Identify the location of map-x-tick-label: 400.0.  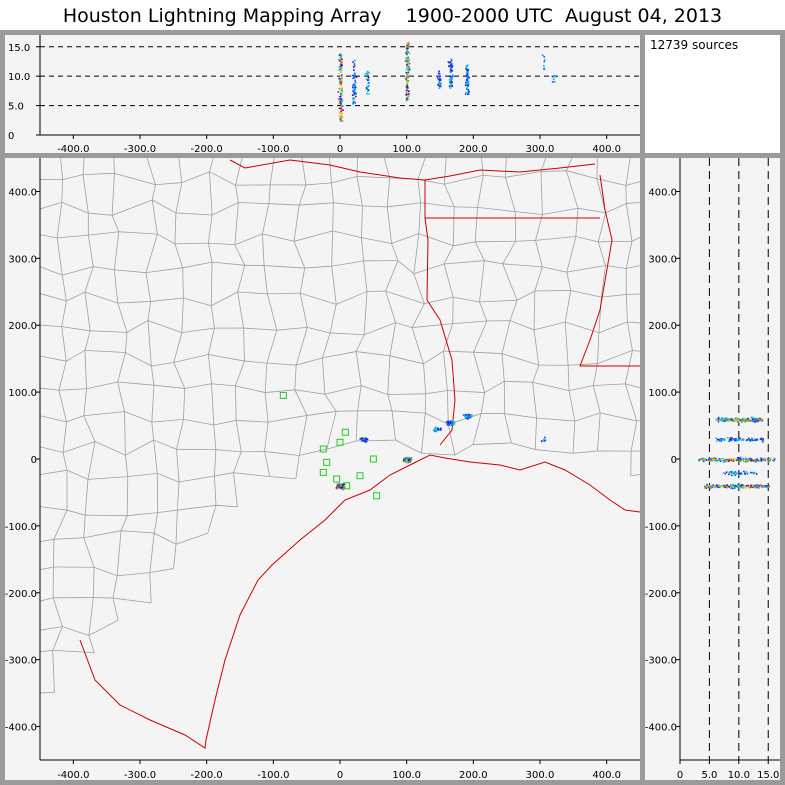
(606, 775).